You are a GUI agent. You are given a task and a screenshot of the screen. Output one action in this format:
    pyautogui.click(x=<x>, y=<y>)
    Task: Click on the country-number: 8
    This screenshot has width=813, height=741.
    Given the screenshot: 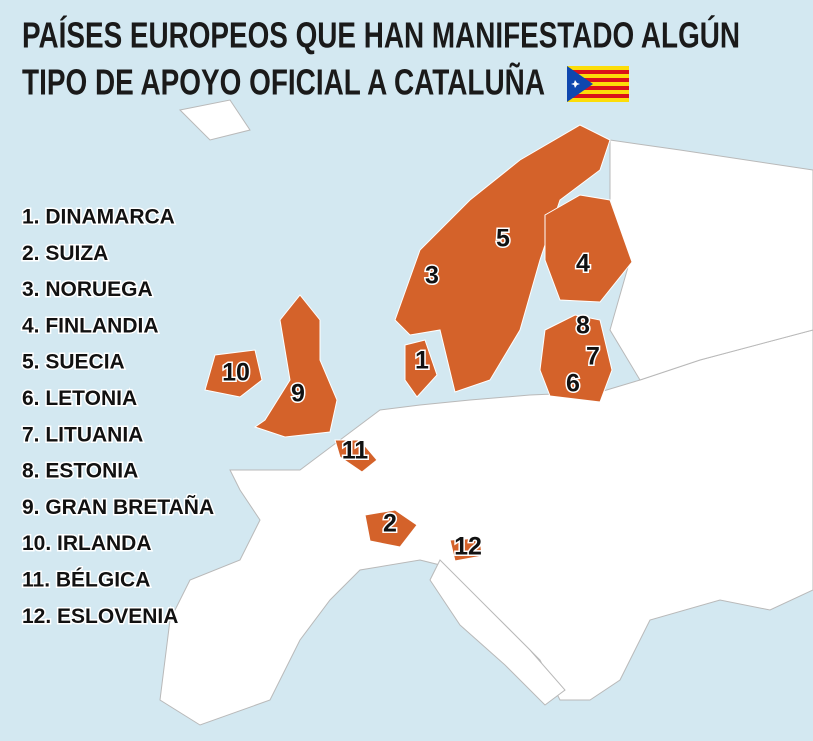 What is the action you would take?
    pyautogui.click(x=583, y=326)
    